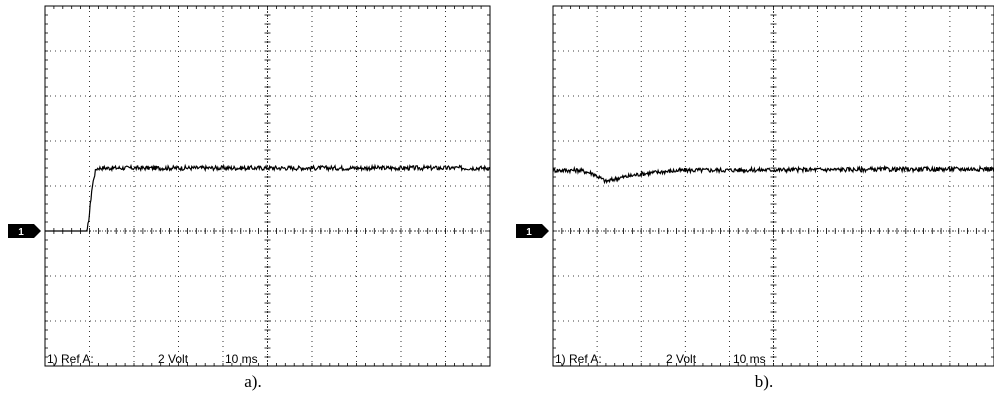 This screenshot has width=994, height=395. I want to click on caption-a: a)., so click(253, 381).